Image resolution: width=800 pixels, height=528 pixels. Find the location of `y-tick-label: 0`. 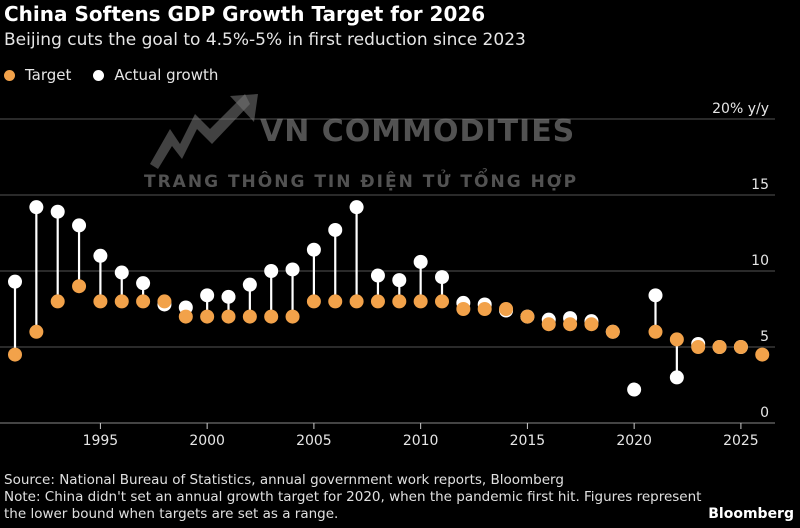

y-tick-label: 0 is located at coordinates (764, 413).